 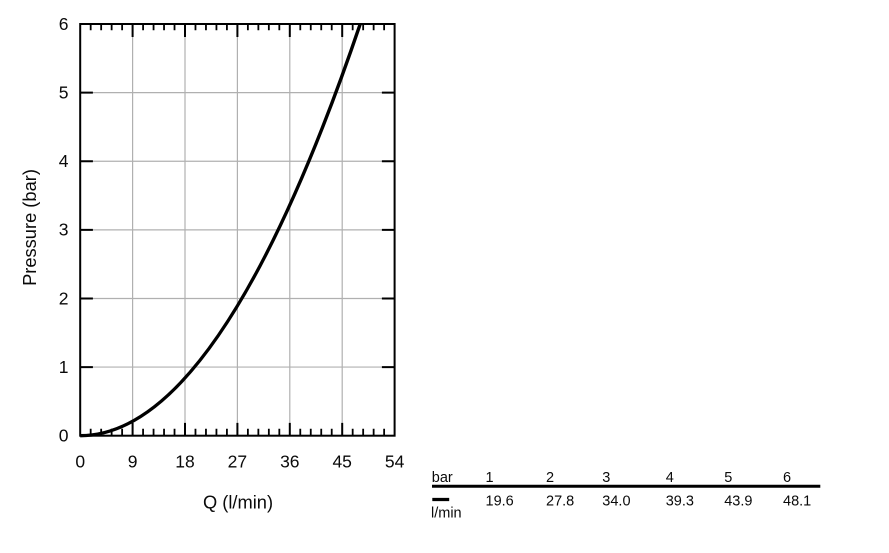 What do you see at coordinates (237, 462) in the screenshot?
I see `svg-text: 27` at bounding box center [237, 462].